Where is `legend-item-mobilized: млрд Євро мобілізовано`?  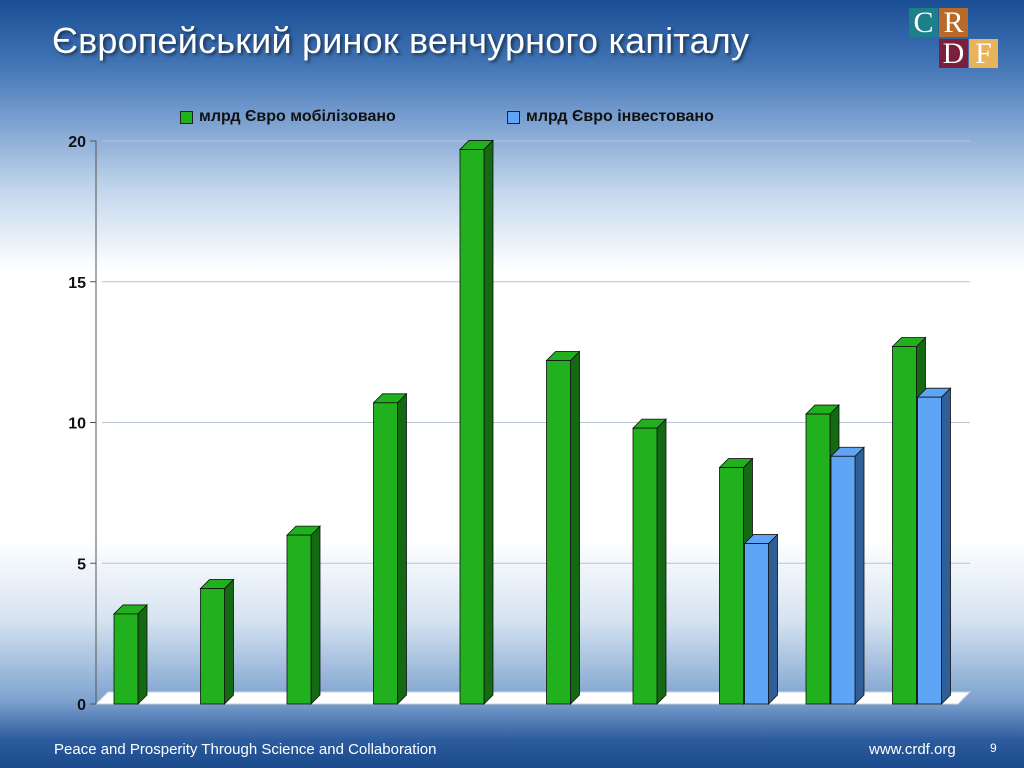 legend-item-mobilized: млрд Євро мобілізовано is located at coordinates (288, 117).